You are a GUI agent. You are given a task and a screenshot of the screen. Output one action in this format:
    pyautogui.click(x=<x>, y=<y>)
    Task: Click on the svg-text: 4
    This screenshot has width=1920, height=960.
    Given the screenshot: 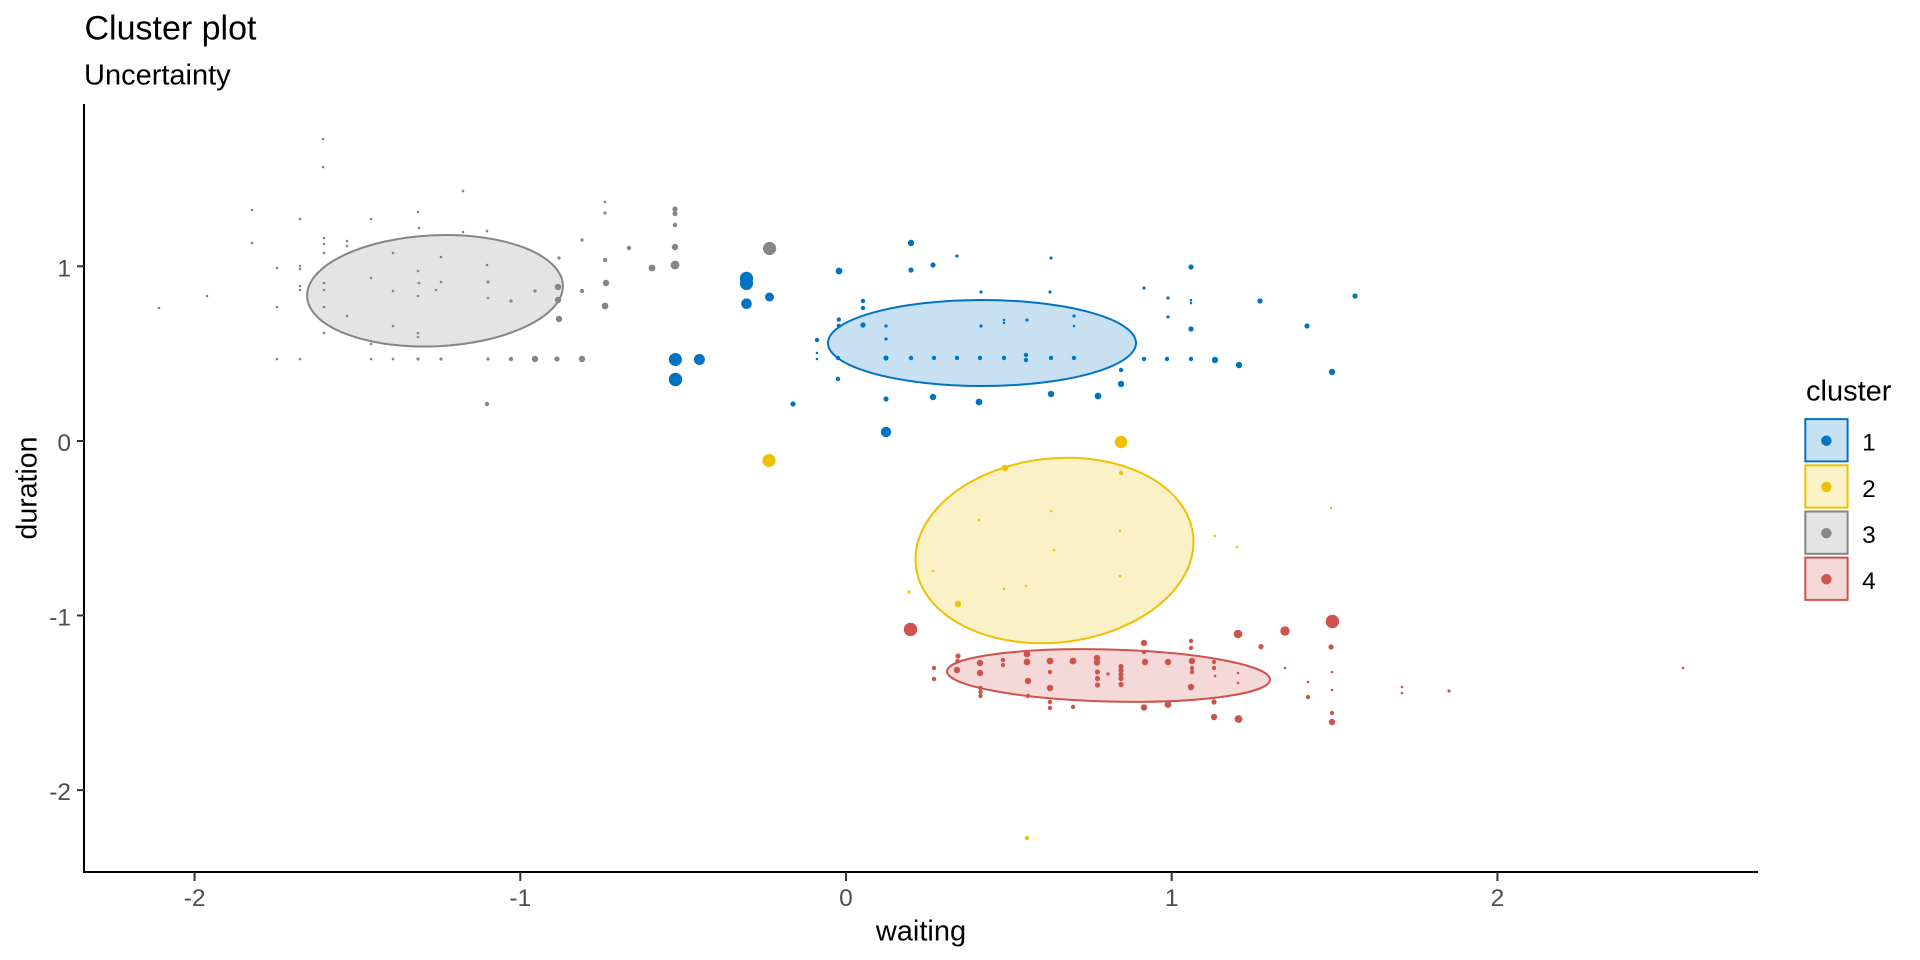 What is the action you would take?
    pyautogui.click(x=1869, y=581)
    